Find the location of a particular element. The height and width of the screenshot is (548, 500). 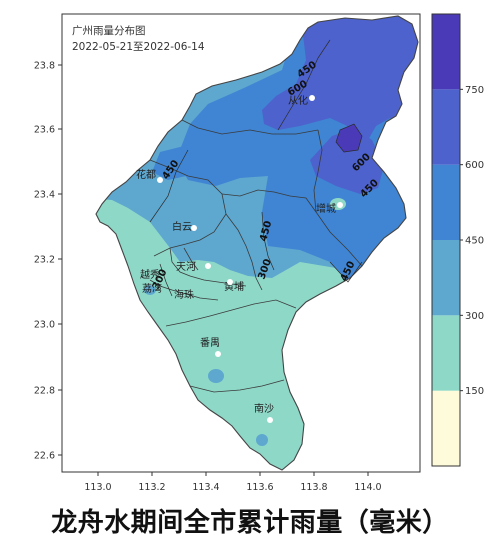

boundary-conghua-south is located at coordinates (250, 127).